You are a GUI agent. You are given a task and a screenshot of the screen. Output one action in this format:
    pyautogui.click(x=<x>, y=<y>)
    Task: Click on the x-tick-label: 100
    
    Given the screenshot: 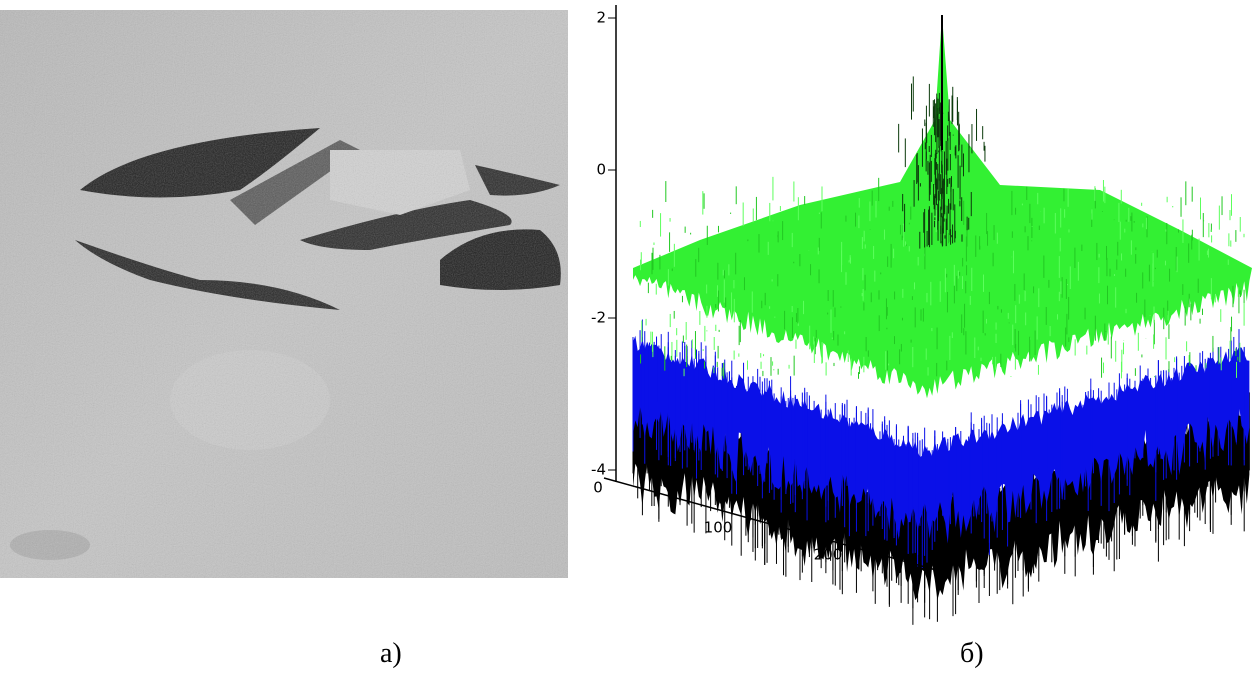 What is the action you would take?
    pyautogui.click(x=718, y=528)
    